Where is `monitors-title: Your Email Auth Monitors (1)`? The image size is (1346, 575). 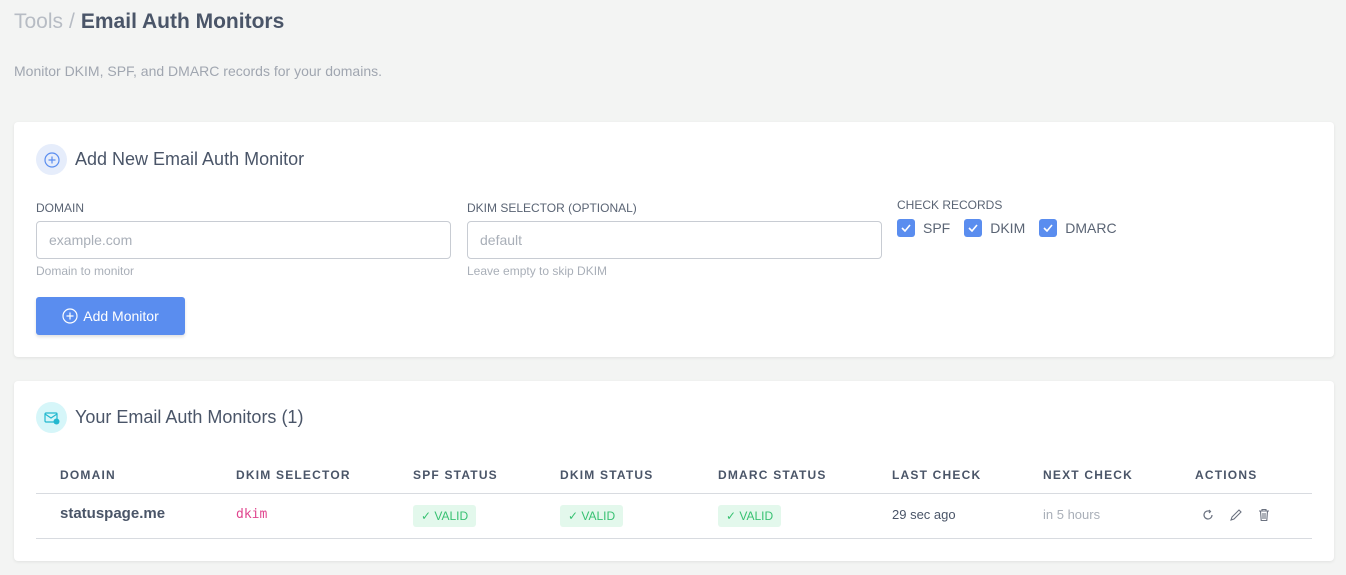
monitors-title: Your Email Auth Monitors (1) is located at coordinates (189, 417).